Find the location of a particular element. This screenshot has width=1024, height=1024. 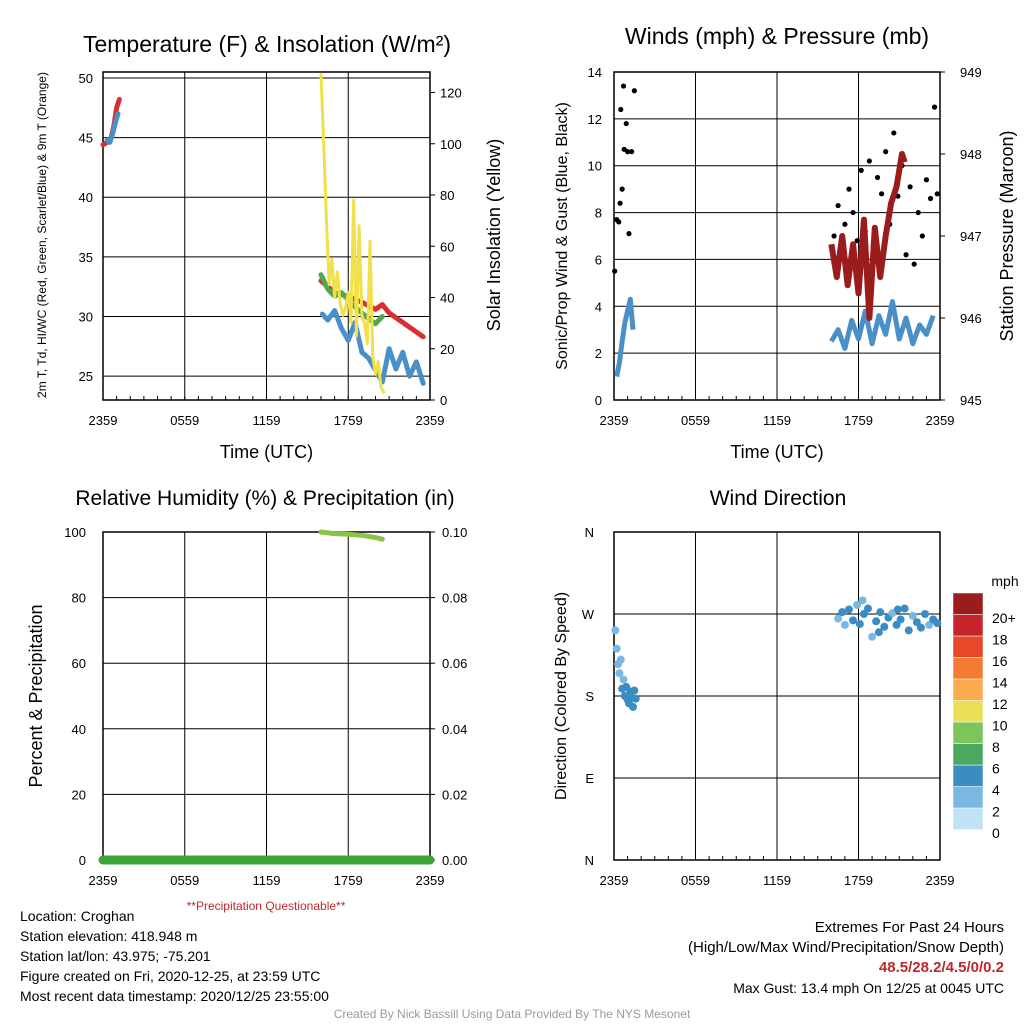

station-location: Location: Croghan is located at coordinates (77, 916).